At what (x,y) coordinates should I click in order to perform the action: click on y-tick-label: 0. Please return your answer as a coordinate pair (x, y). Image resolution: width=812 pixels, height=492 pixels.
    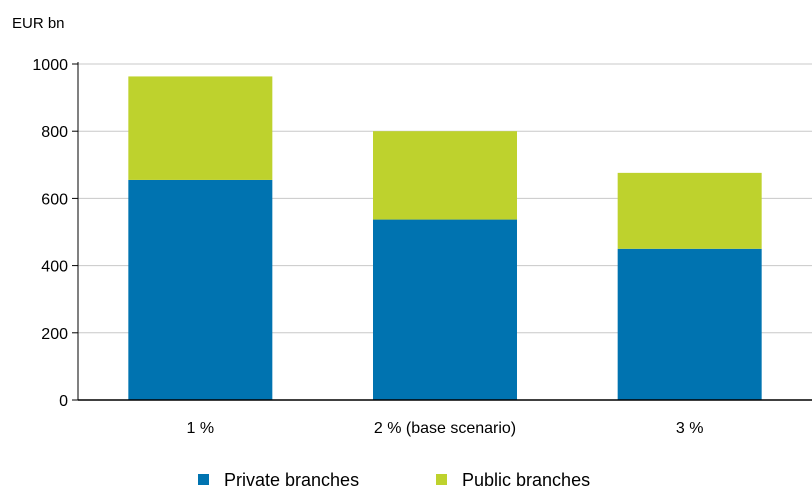
    Looking at the image, I should click on (63, 401).